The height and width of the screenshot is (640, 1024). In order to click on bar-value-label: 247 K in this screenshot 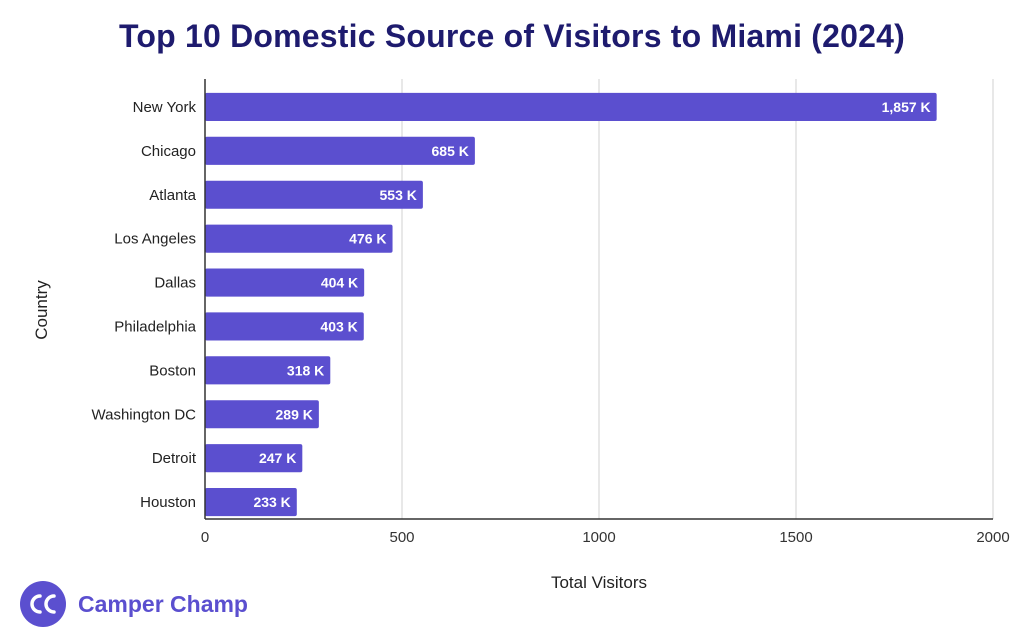, I will do `click(277, 458)`.